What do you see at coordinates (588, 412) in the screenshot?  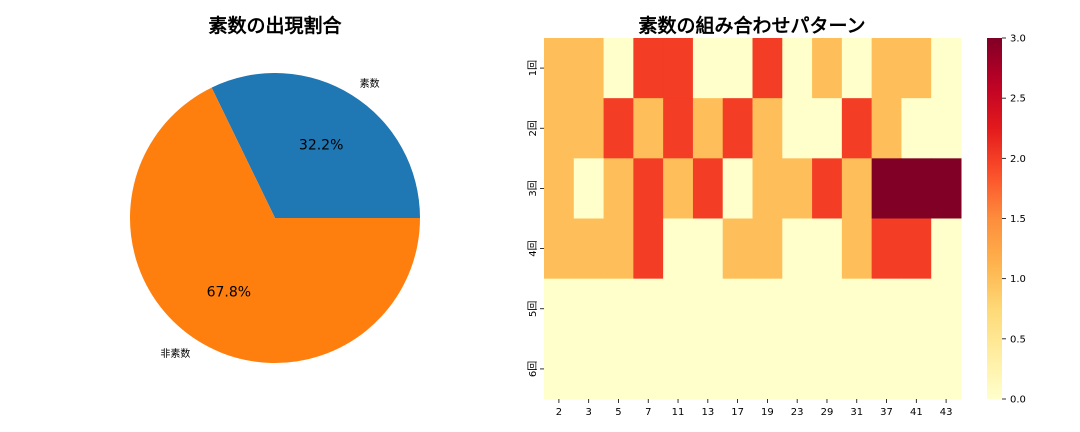 I see `x-tick-label: 3` at bounding box center [588, 412].